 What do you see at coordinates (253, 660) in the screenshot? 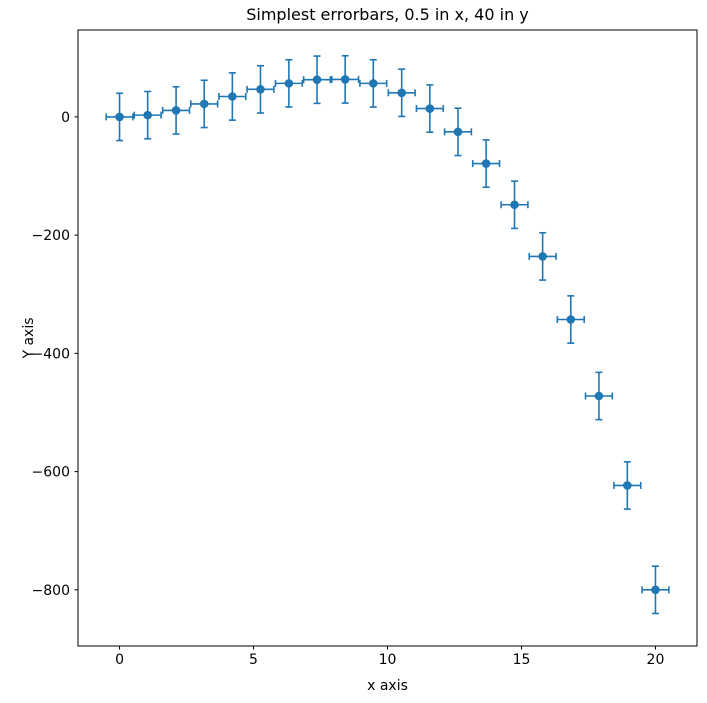
I see `x-tick-label: 5` at bounding box center [253, 660].